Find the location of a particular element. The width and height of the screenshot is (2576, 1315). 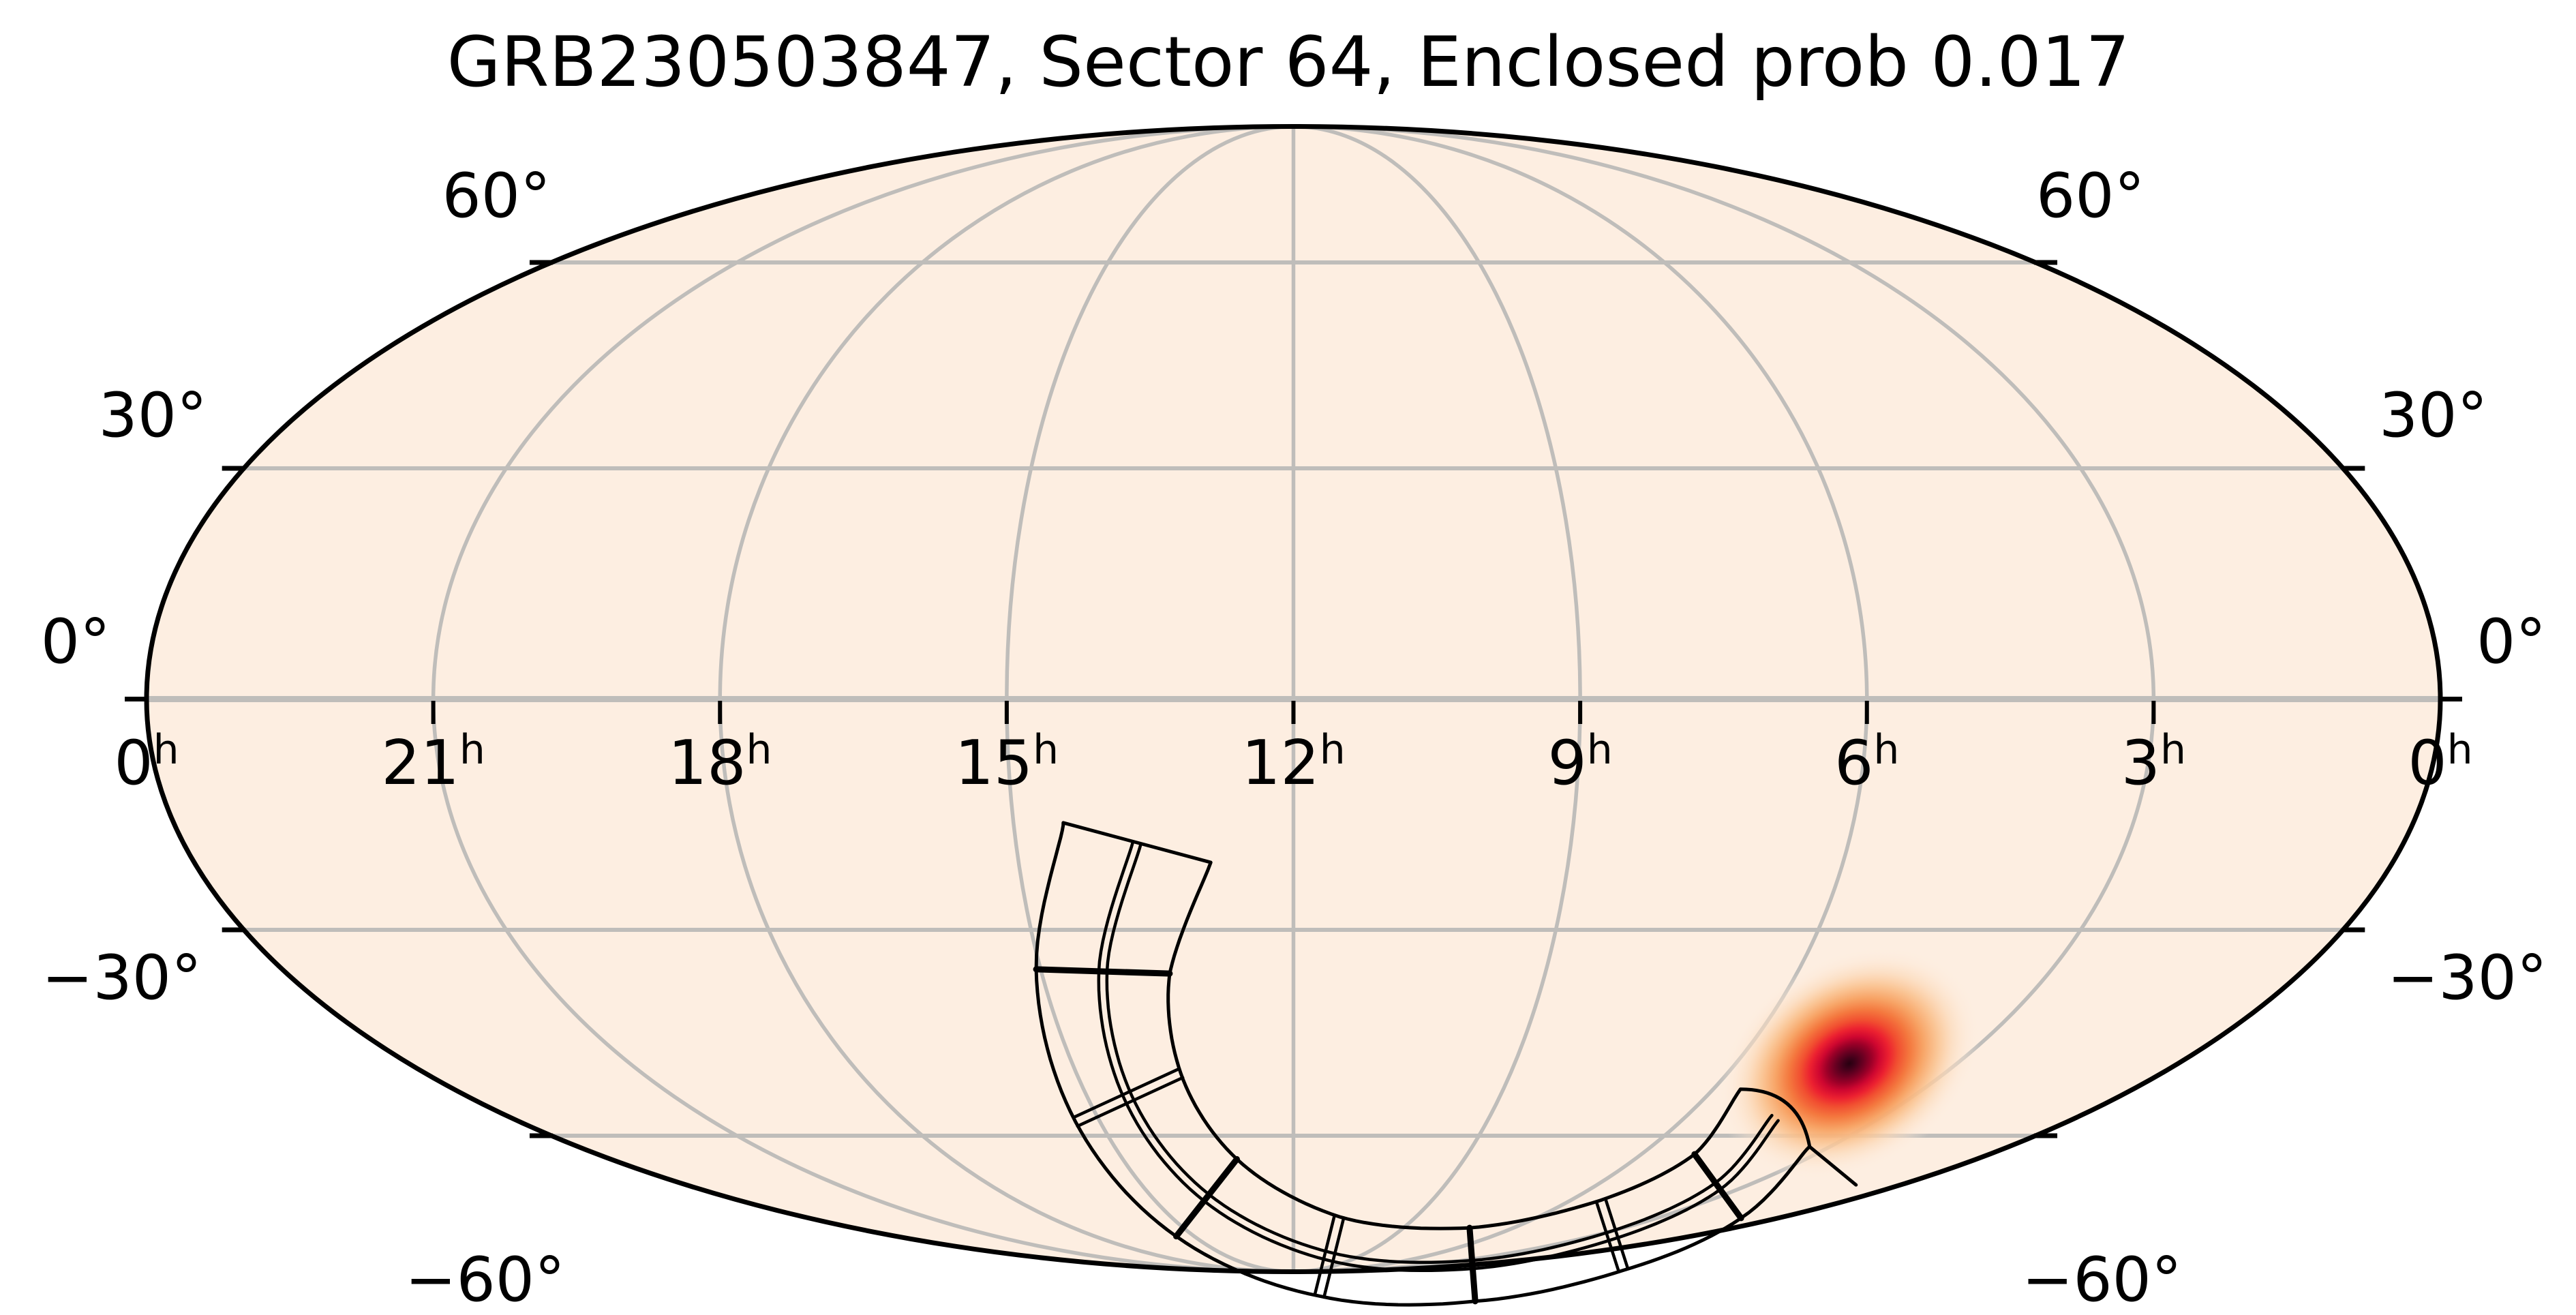

ra-tick-label: 0h is located at coordinates (2440, 762).